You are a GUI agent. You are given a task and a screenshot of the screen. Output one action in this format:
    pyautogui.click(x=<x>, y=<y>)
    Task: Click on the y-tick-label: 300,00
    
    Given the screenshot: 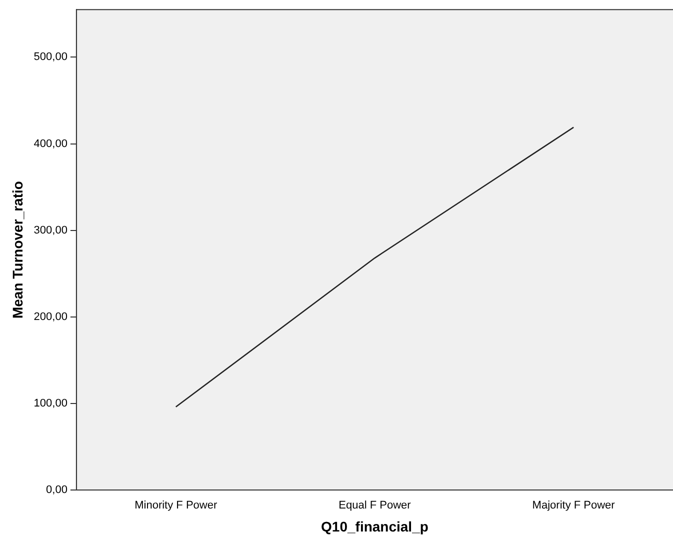 What is the action you would take?
    pyautogui.click(x=51, y=230)
    